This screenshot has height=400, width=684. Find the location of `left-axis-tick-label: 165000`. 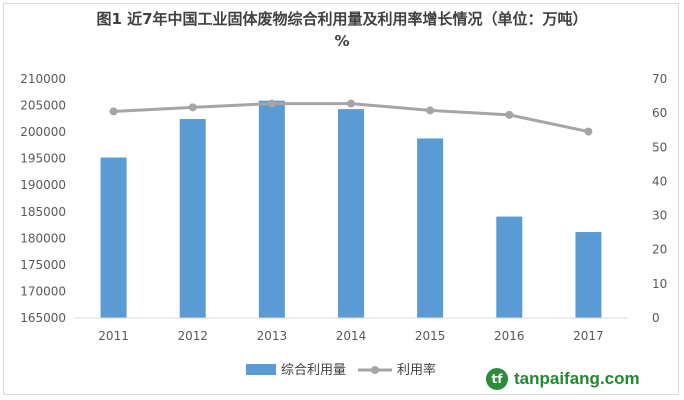

left-axis-tick-label: 165000 is located at coordinates (43, 318).